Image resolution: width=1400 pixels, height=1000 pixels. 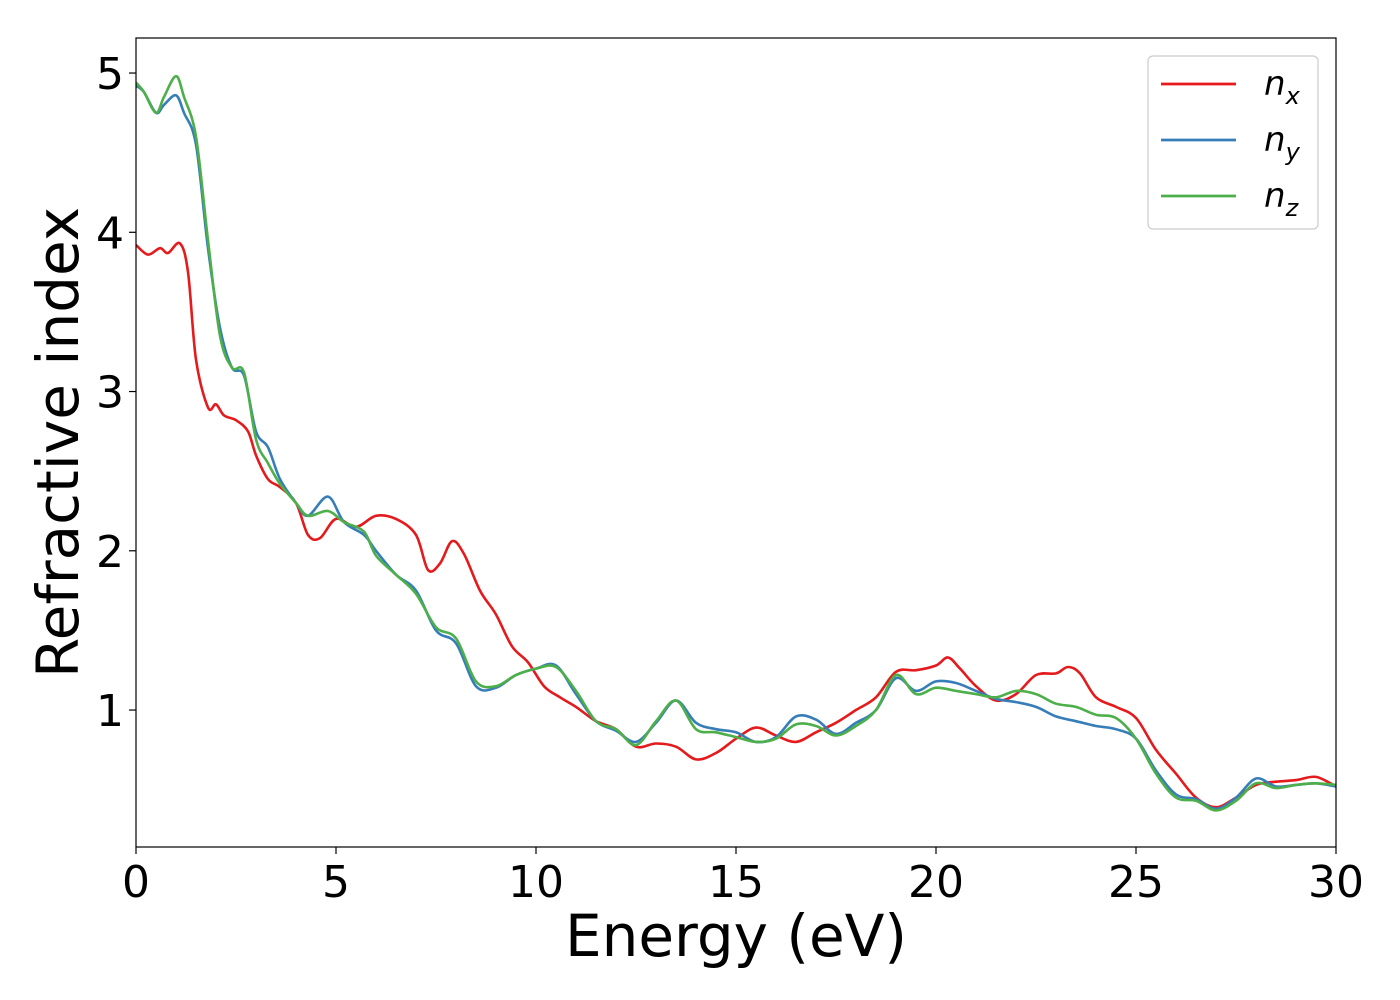 I want to click on x-tick-label: 30, so click(x=1336, y=882).